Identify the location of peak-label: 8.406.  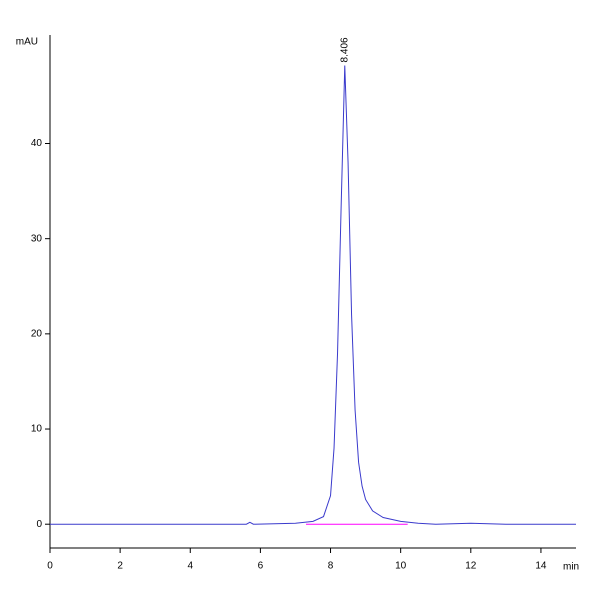
(344, 49).